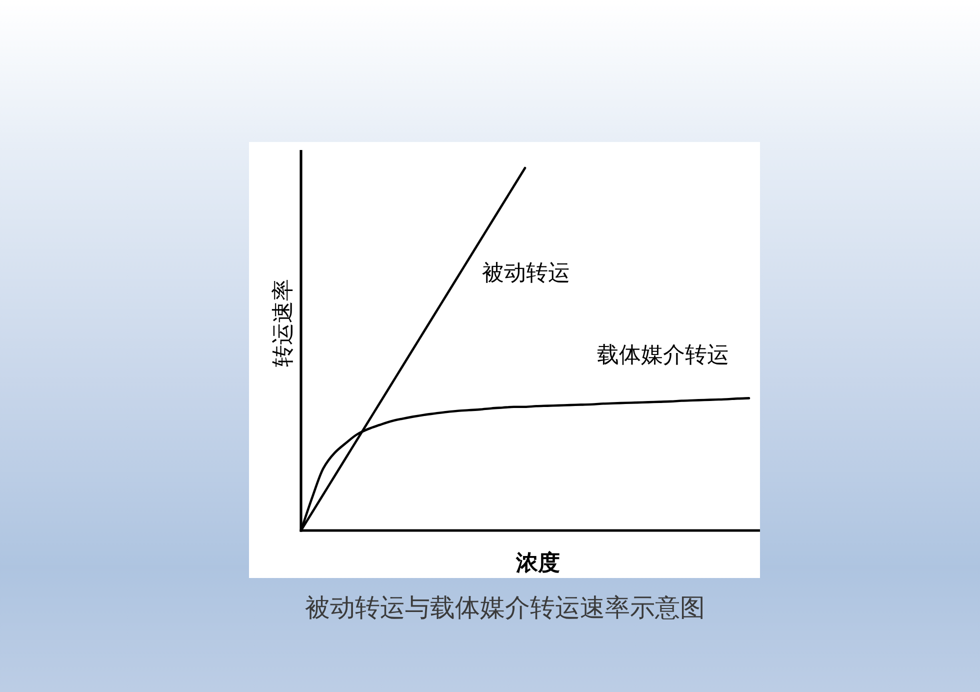 Image resolution: width=980 pixels, height=692 pixels. Describe the element at coordinates (282, 323) in the screenshot. I see `y-axis-title: 转运速率` at that location.